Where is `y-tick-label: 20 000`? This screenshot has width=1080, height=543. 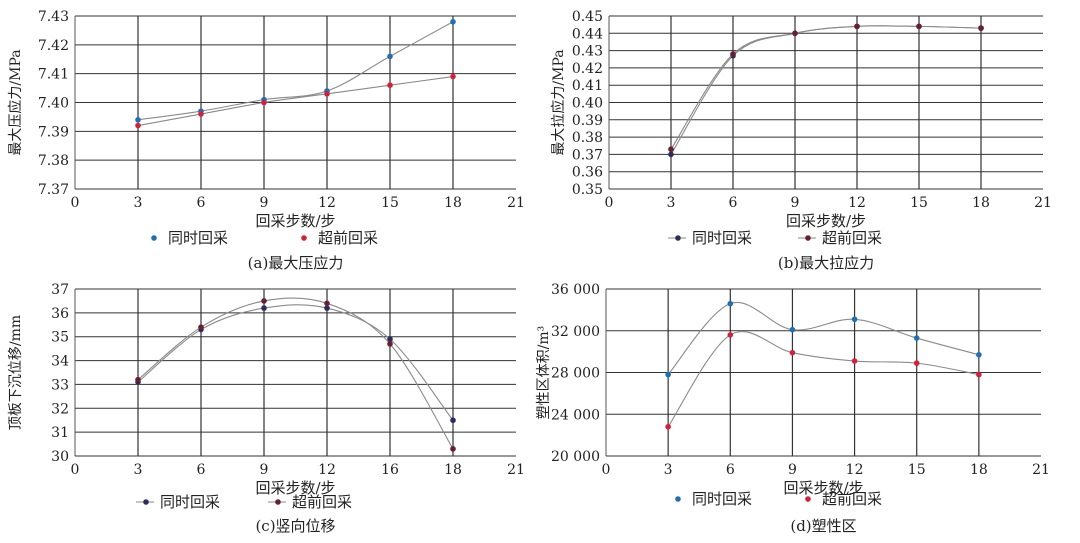 y-tick-label: 20 000 is located at coordinates (575, 457).